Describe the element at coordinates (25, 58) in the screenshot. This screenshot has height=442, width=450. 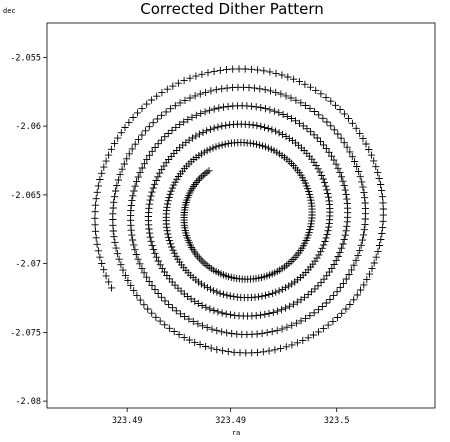
I see `y-tick-label: -2.055` at that location.